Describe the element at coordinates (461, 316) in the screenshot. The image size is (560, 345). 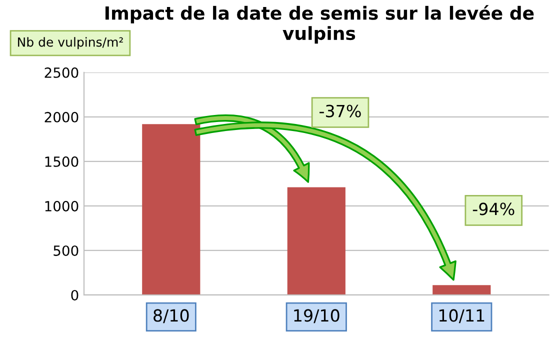
I see `x-tick-label: 10/11` at that location.